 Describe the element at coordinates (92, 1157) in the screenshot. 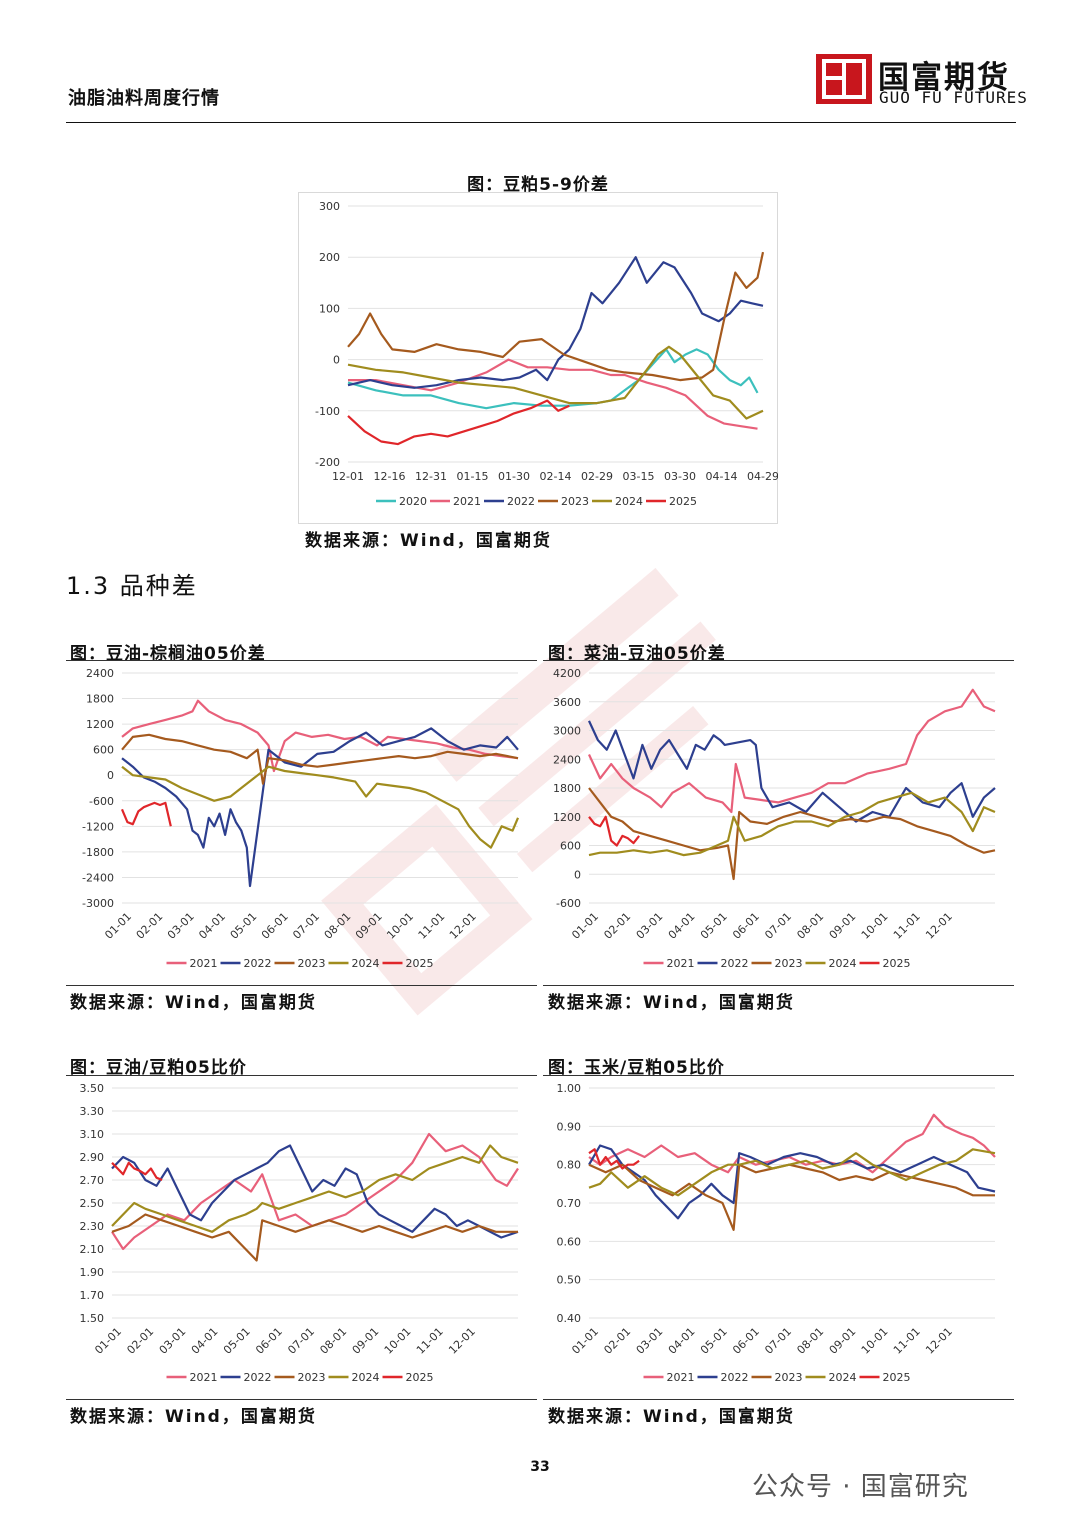

I see `y-tick-label: 2.90` at that location.